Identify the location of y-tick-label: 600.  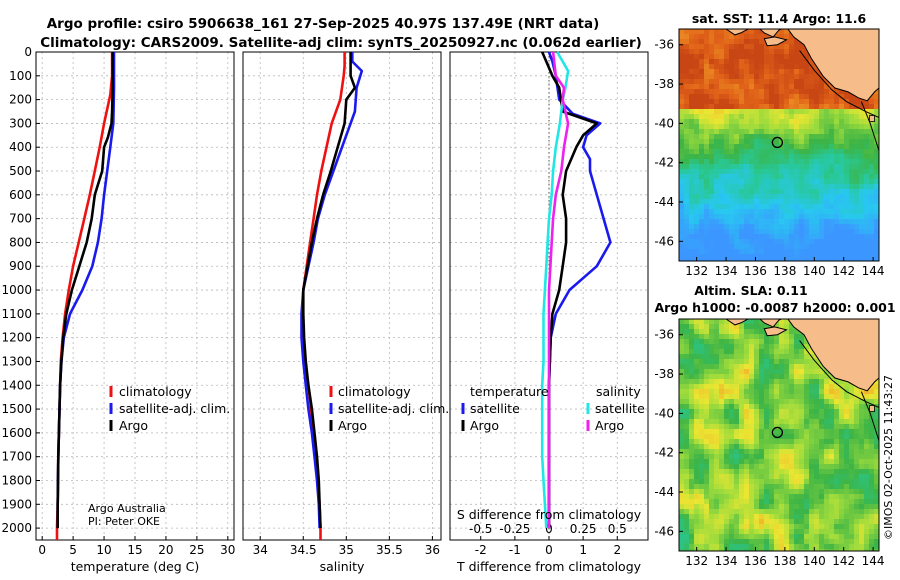
(20, 195).